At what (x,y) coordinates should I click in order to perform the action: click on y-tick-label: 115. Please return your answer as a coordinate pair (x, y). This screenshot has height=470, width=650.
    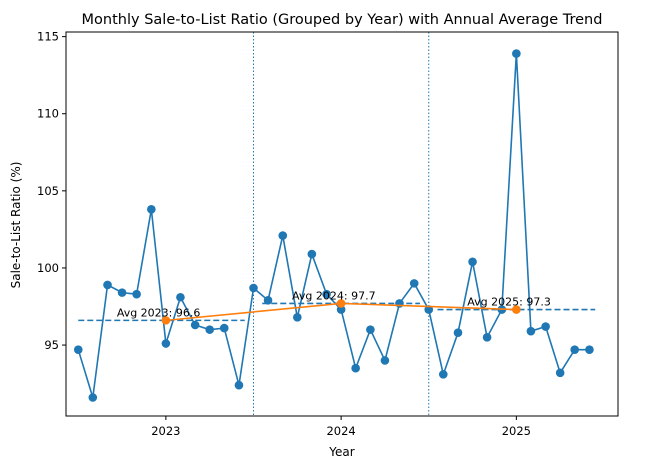
    Looking at the image, I should click on (48, 37).